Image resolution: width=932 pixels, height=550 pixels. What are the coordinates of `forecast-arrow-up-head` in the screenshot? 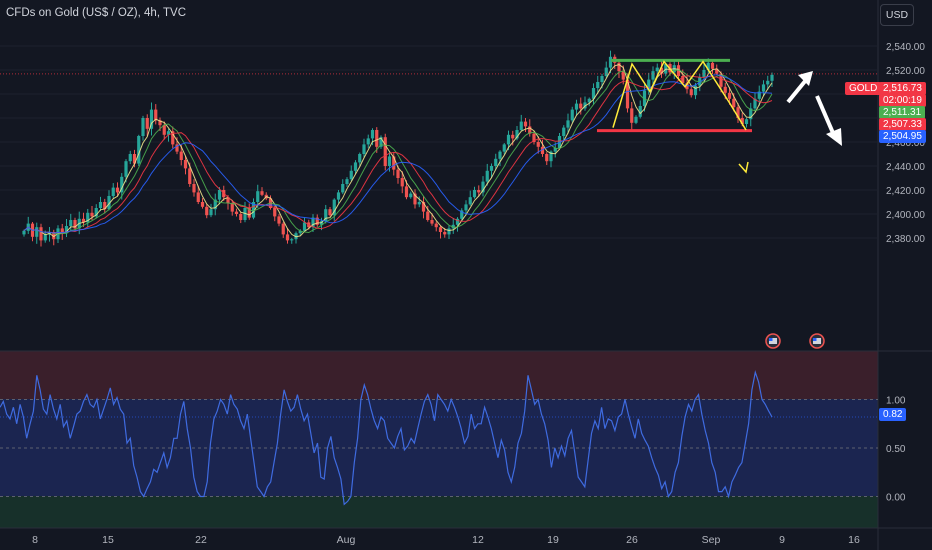 It's located at (805, 78).